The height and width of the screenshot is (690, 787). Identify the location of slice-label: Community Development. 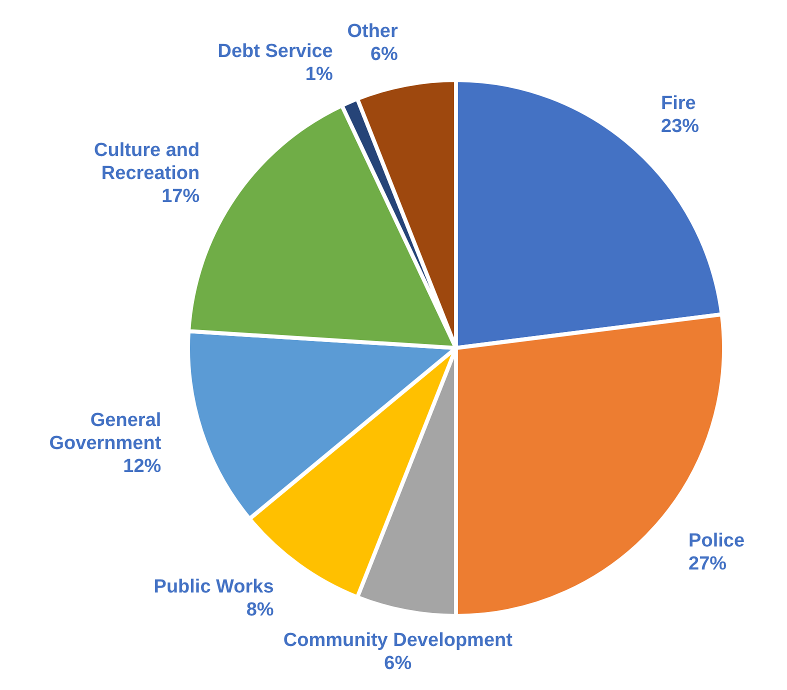
(398, 641).